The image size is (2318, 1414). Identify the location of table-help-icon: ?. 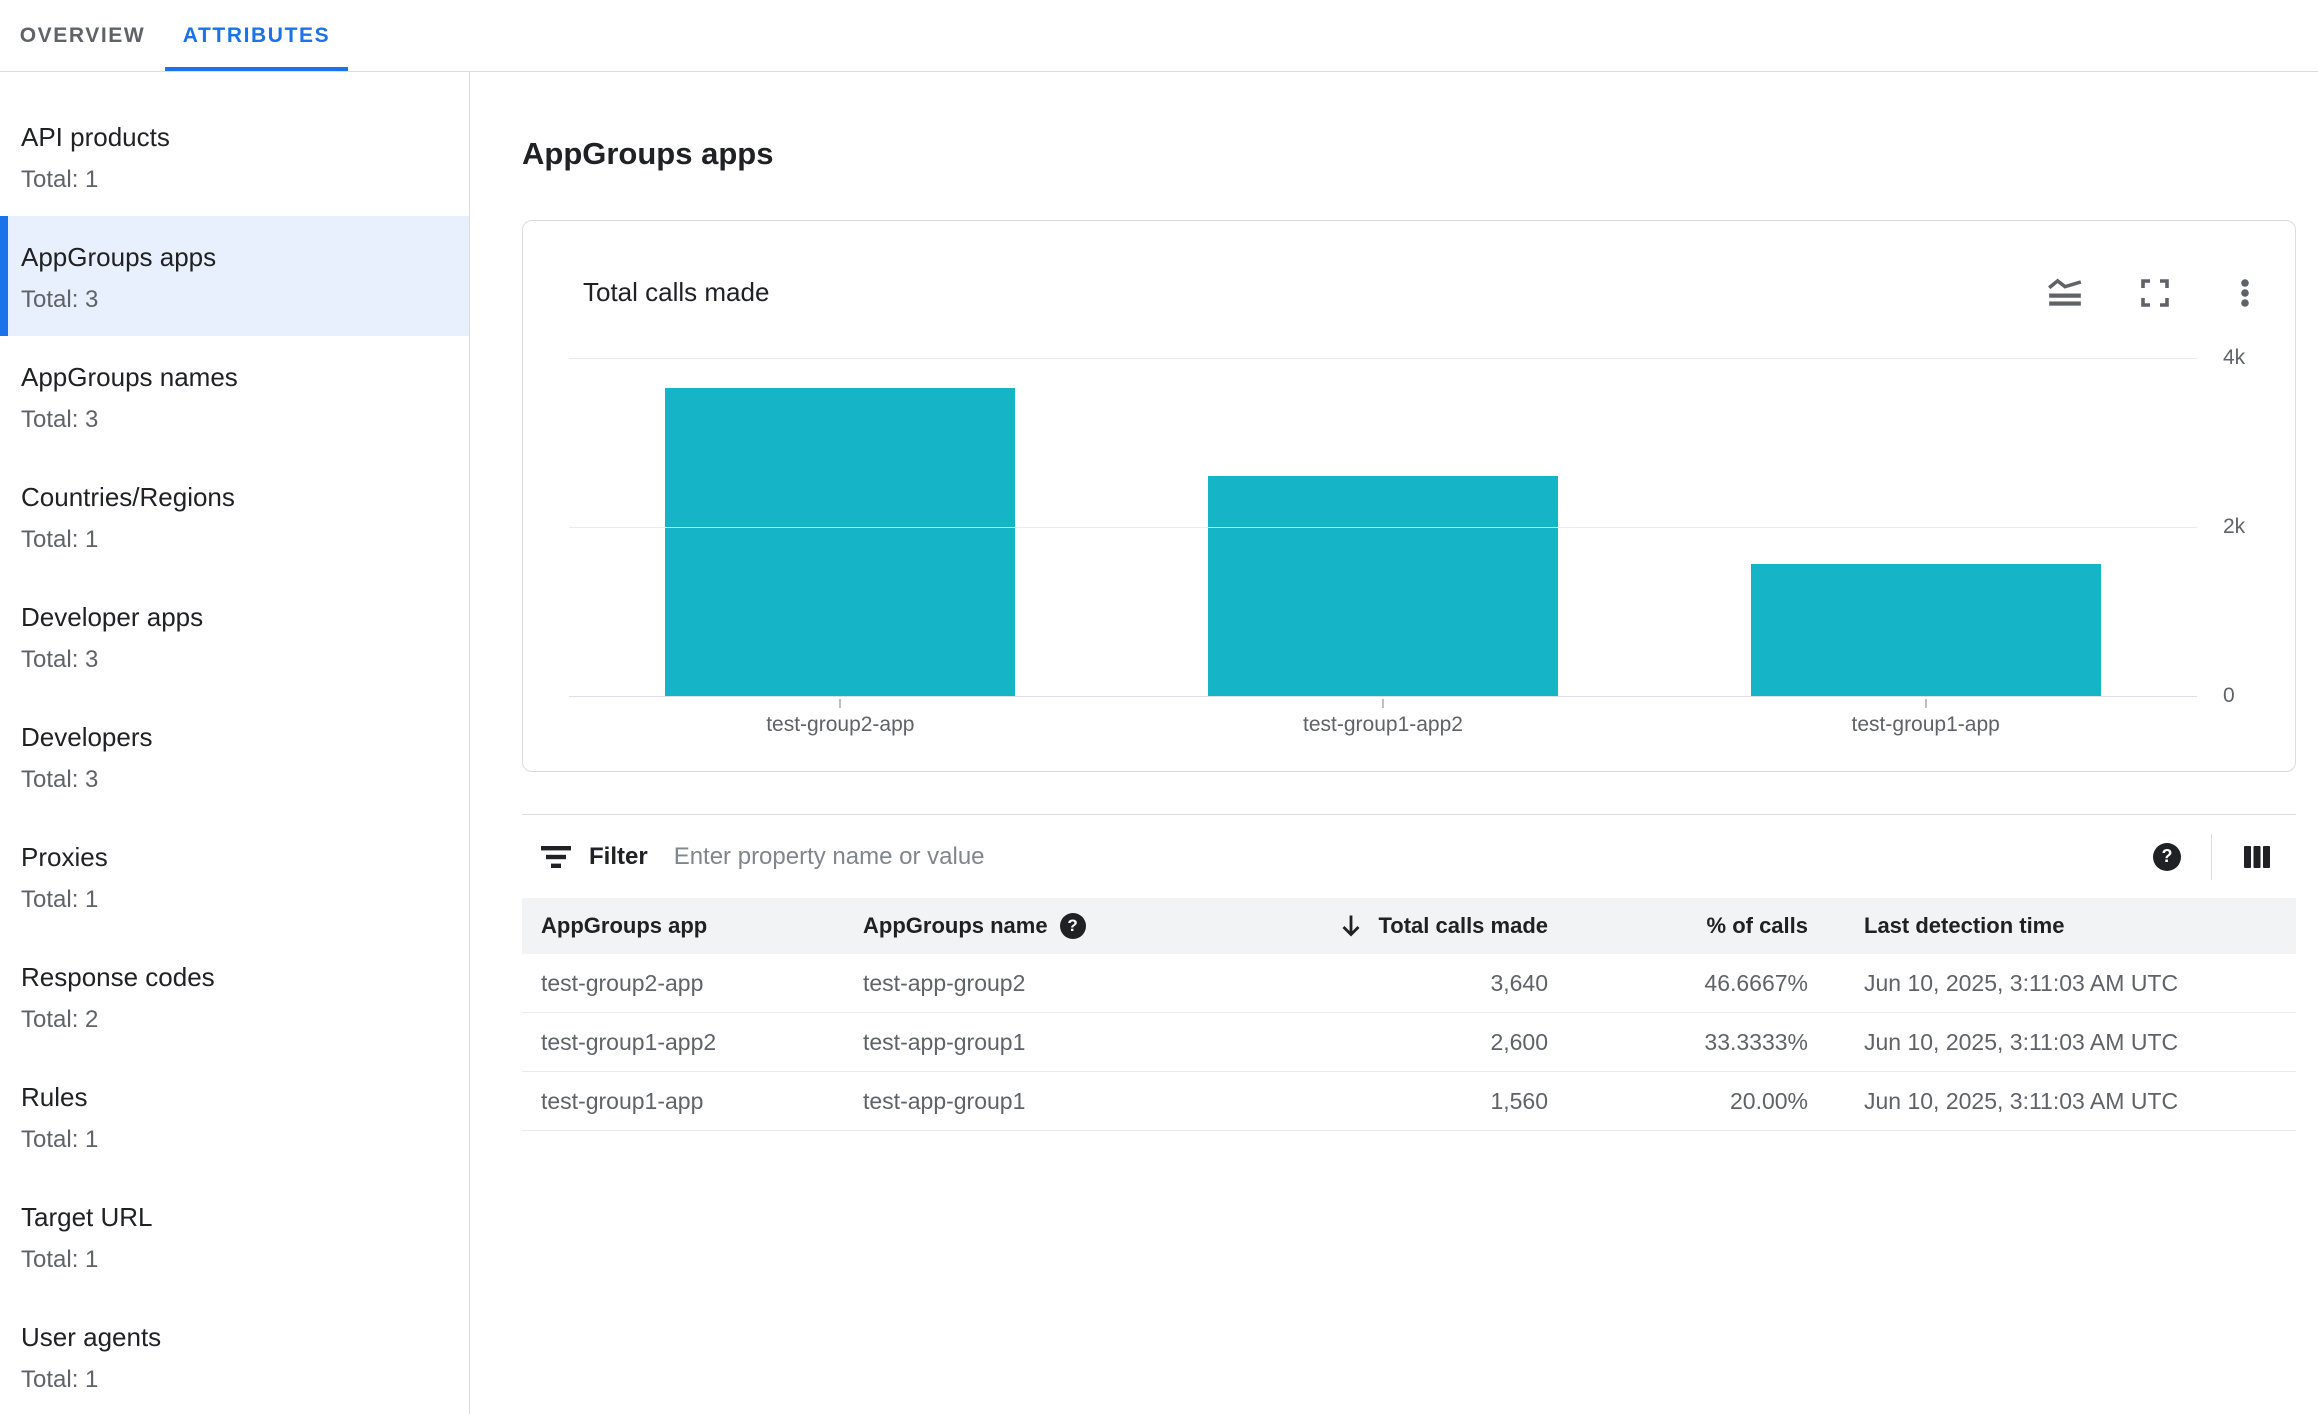
(2167, 856).